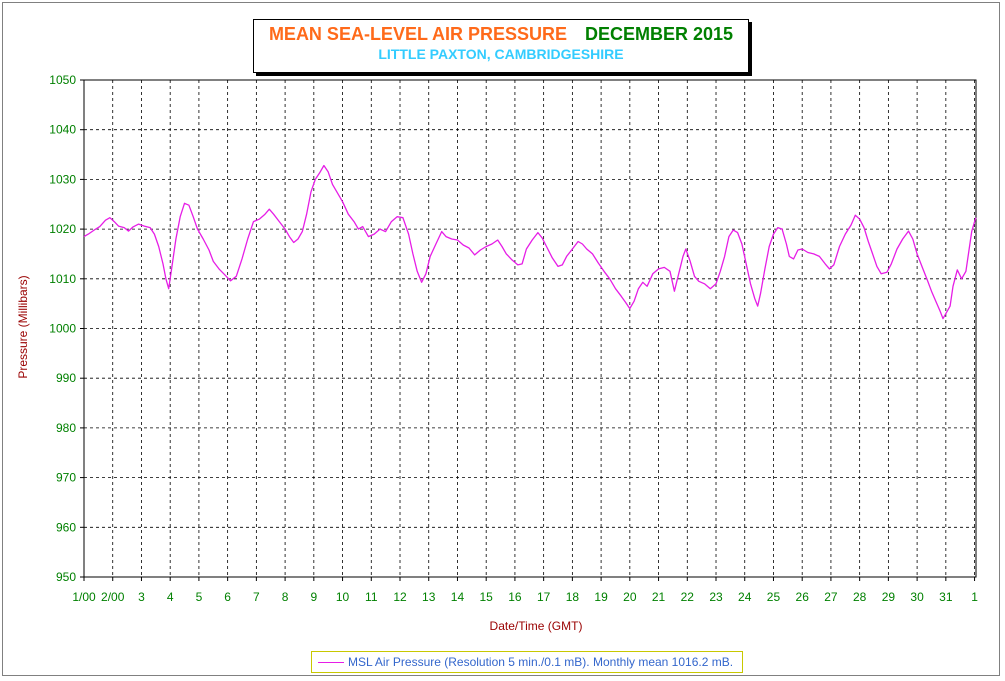  I want to click on y-tick-label: 1010, so click(62, 279).